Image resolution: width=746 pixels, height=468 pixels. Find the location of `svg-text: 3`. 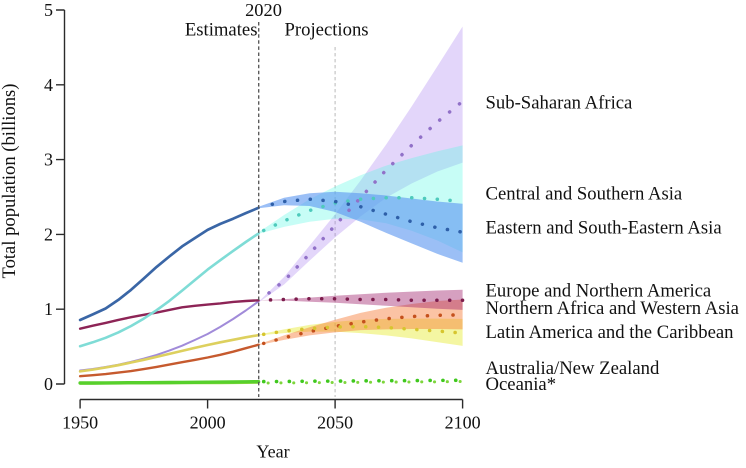

svg-text: 3 is located at coordinates (48, 160).